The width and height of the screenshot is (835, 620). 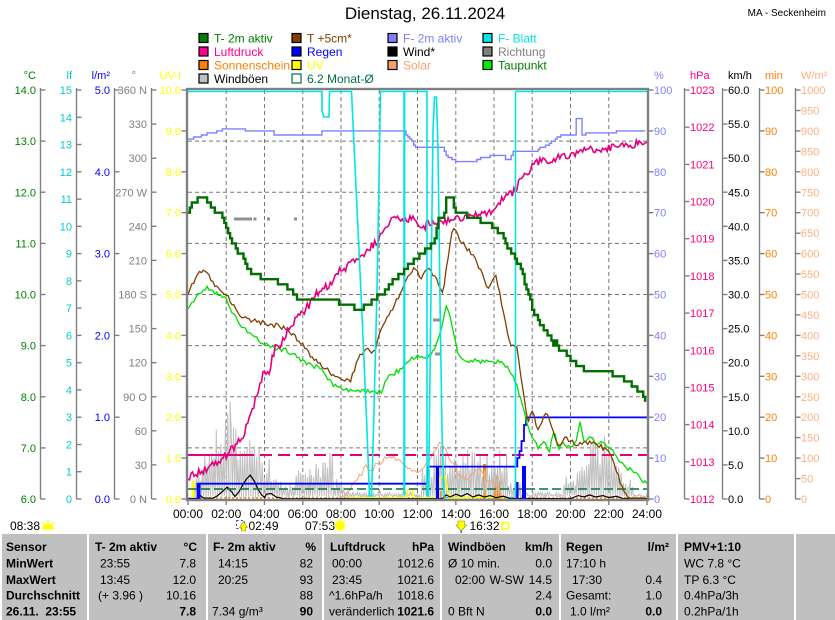 I want to click on svg-text: 750, so click(x=810, y=193).